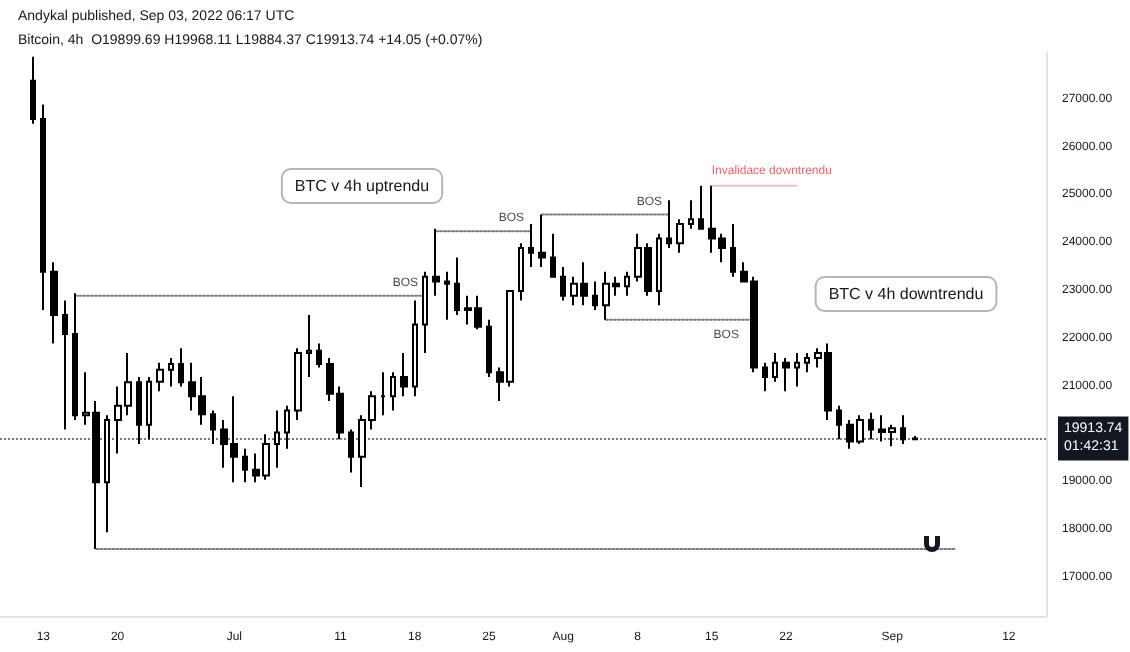 The image size is (1130, 652). What do you see at coordinates (906, 294) in the screenshot?
I see `annotation: BTC v 4h downtrendu` at bounding box center [906, 294].